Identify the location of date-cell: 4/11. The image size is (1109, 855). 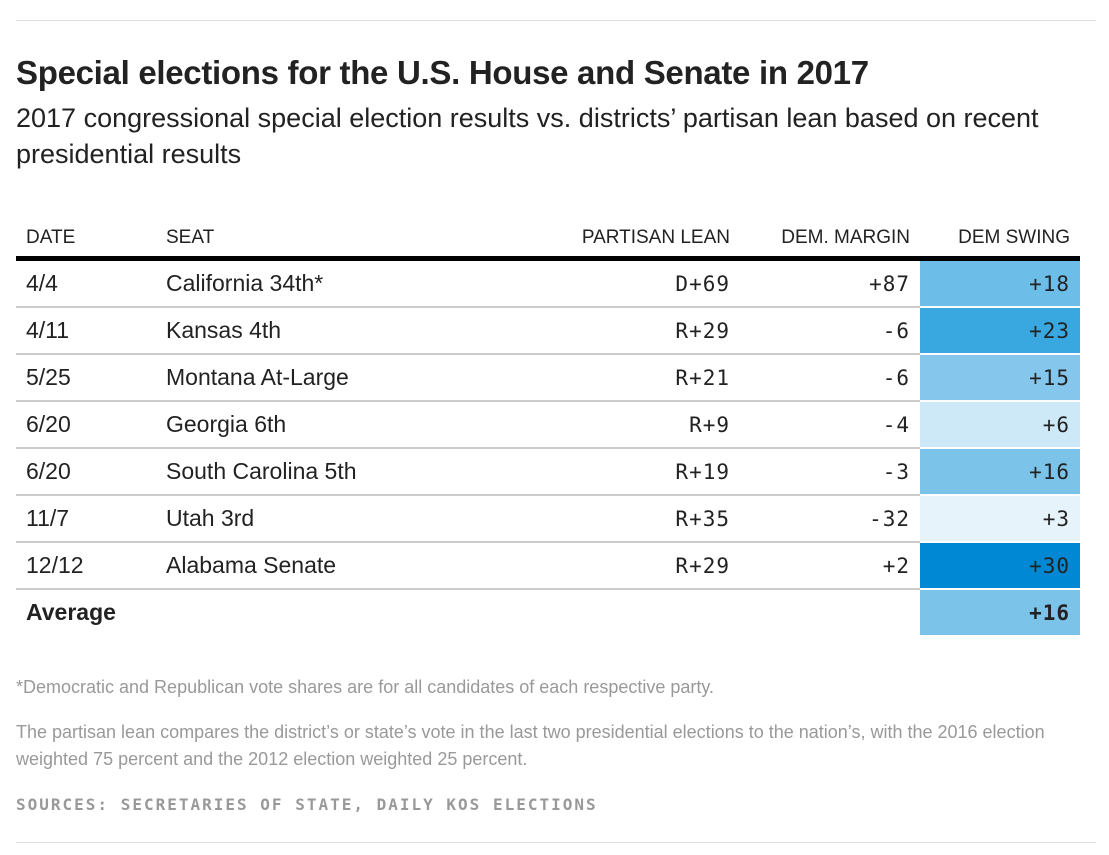
(86, 331).